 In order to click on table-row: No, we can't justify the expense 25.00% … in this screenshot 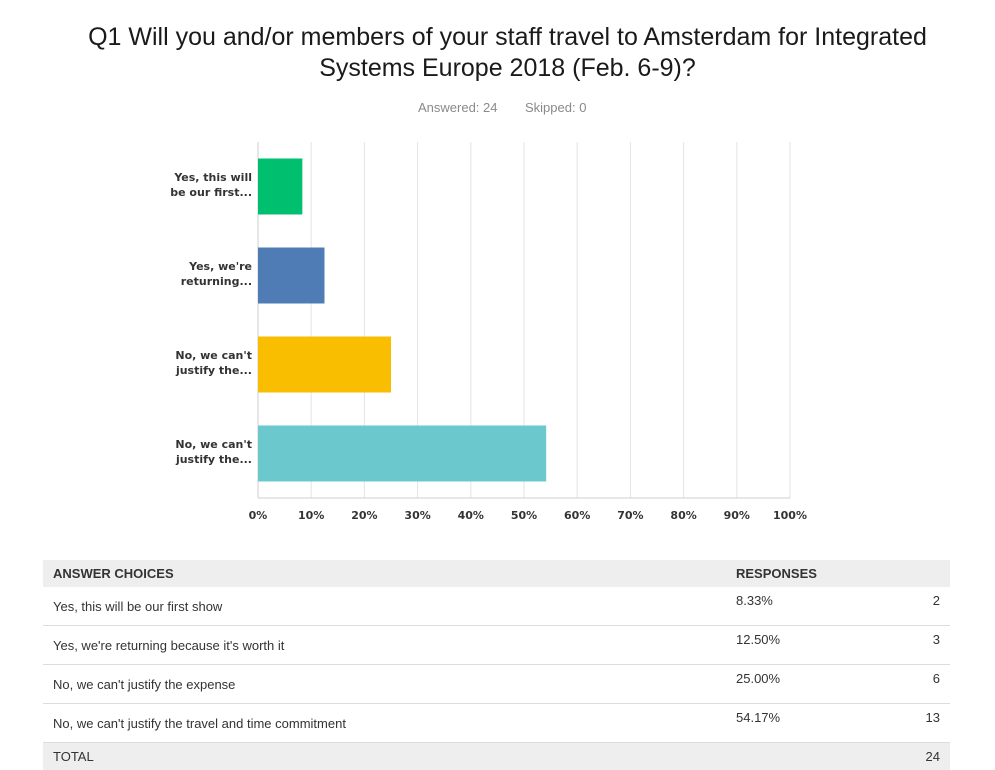, I will do `click(496, 684)`.